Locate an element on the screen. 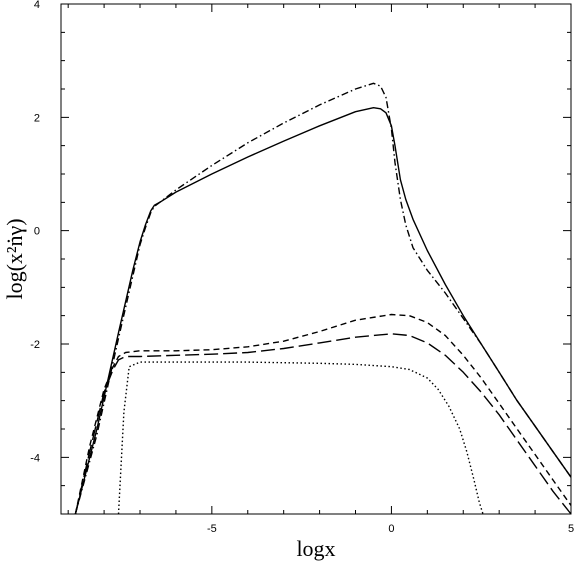 The width and height of the screenshot is (574, 564). y-tick-label: -2 is located at coordinates (35, 345).